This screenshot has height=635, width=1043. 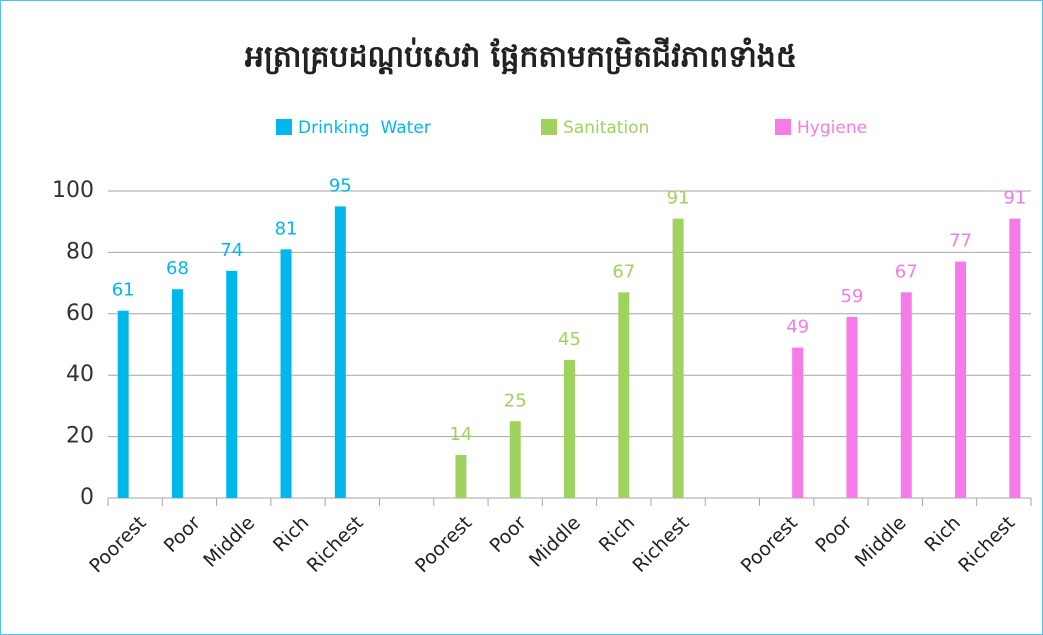 I want to click on data-label: 81, so click(x=286, y=228).